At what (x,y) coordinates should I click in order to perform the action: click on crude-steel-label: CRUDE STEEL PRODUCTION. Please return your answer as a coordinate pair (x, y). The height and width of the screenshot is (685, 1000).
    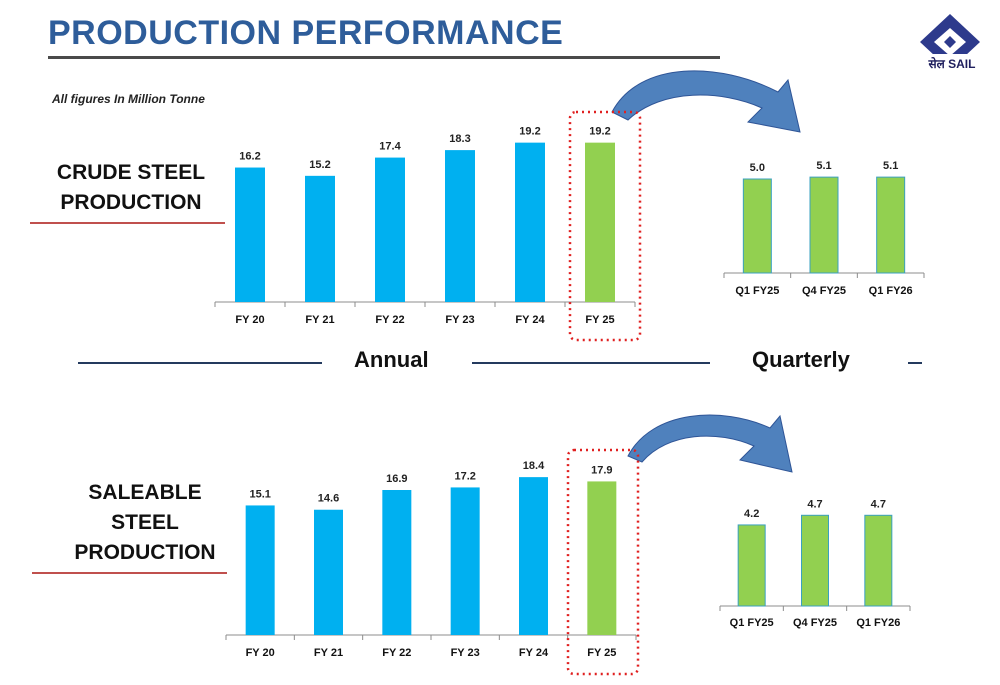
    Looking at the image, I should click on (131, 188).